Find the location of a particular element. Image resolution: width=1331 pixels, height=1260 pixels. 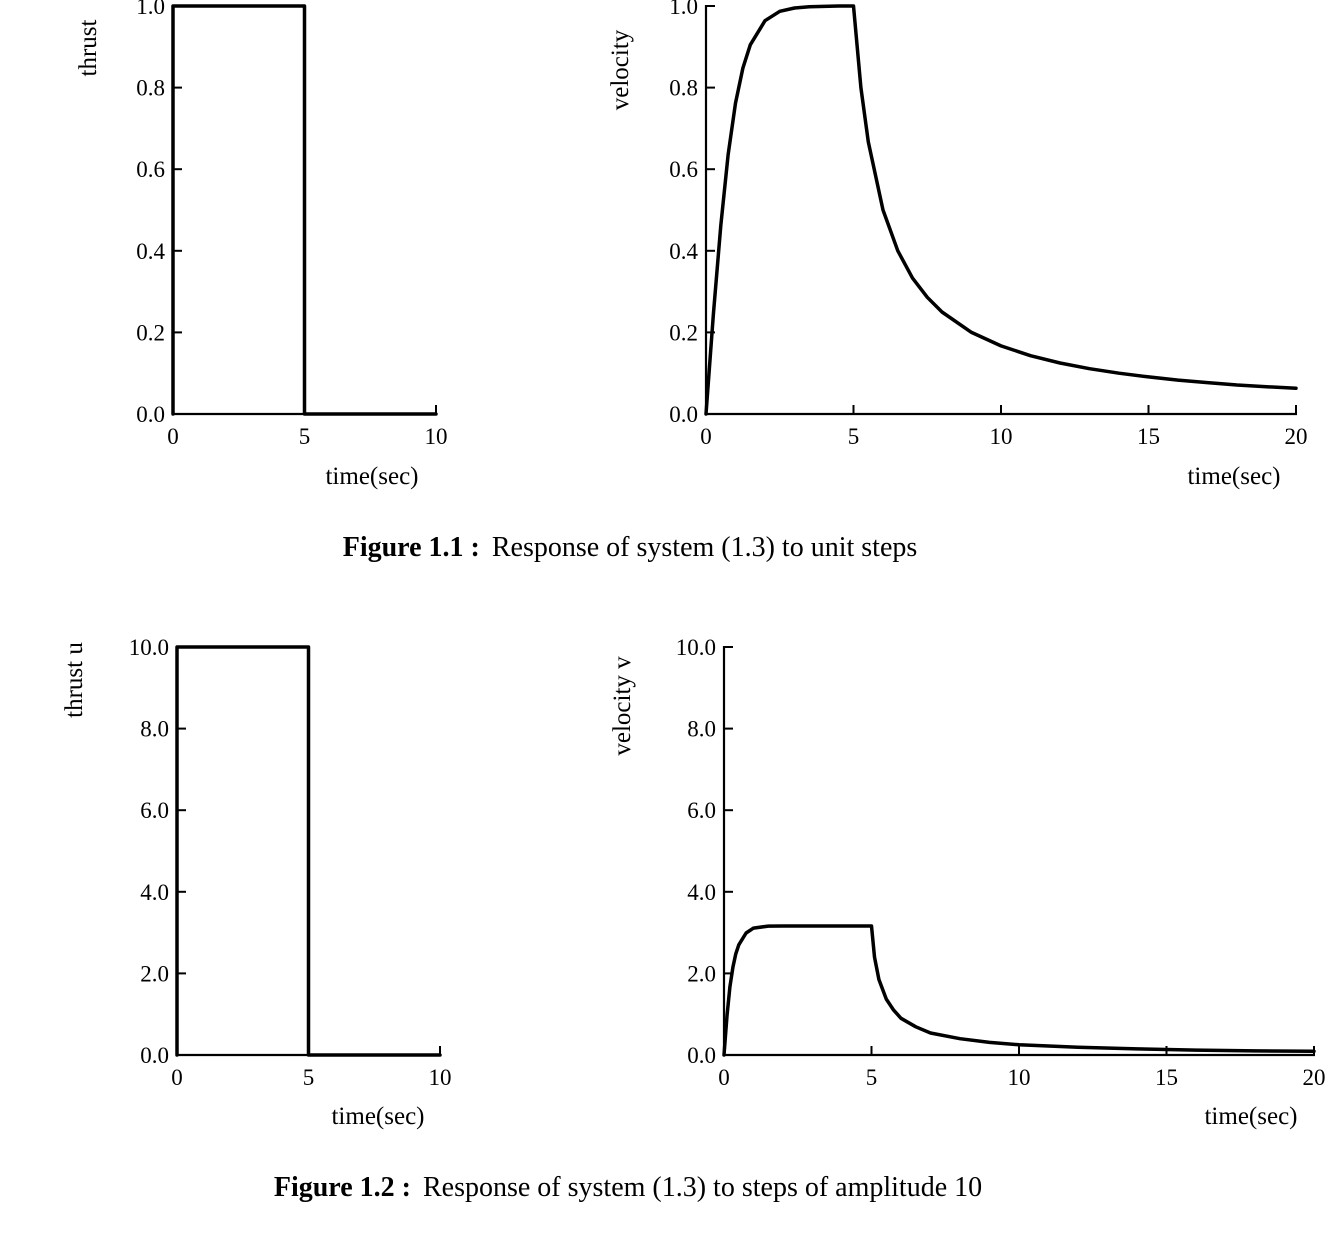

figure-1-1-text: Response of system (1.3) to unit steps is located at coordinates (704, 547).